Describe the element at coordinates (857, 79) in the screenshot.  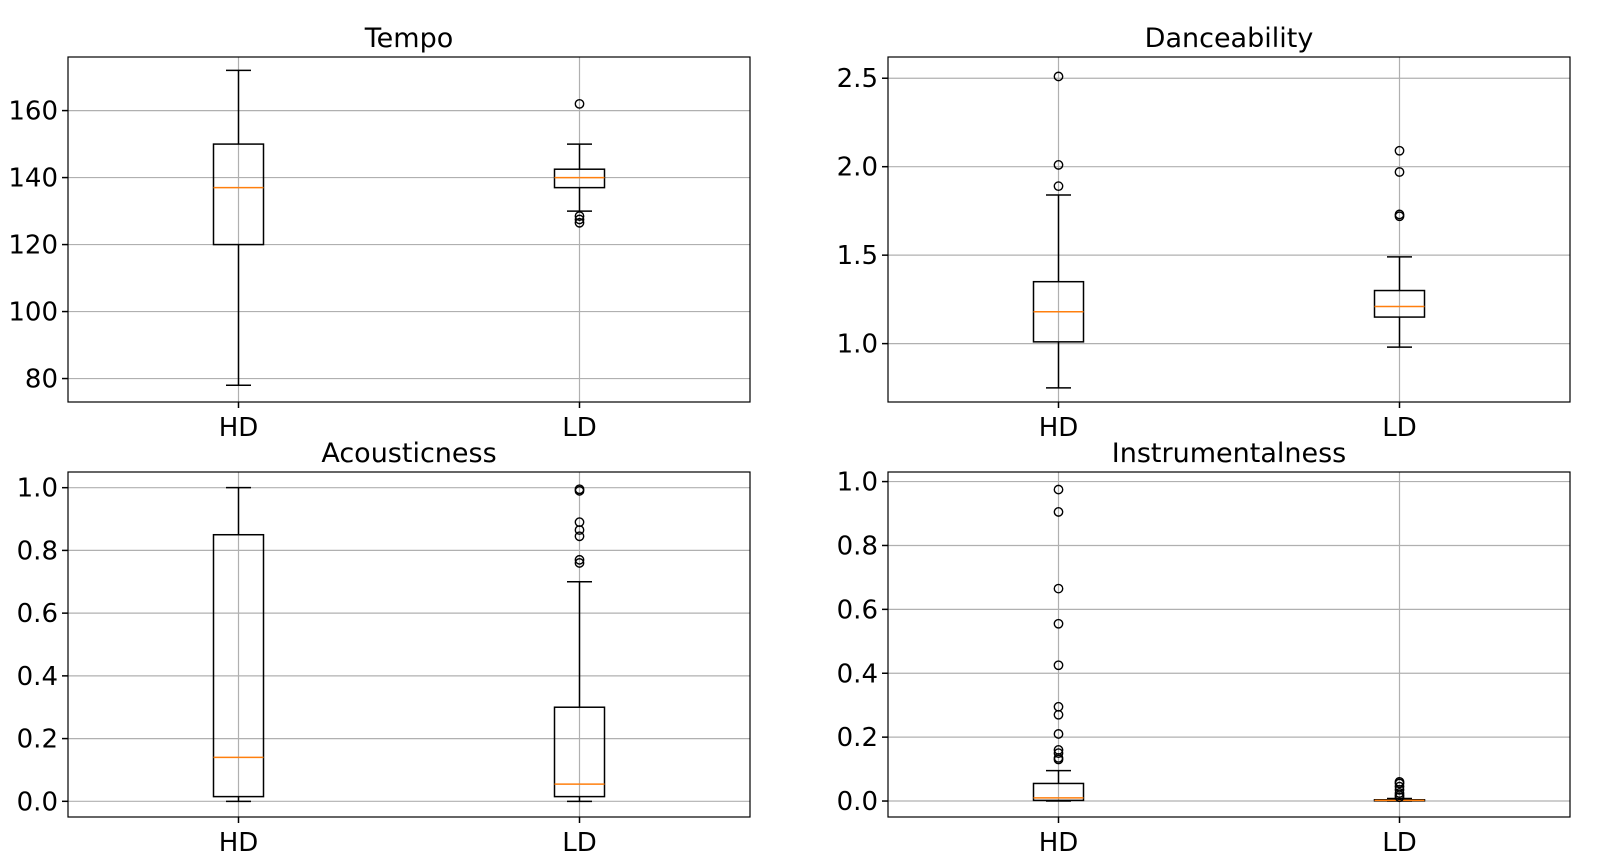
I see `y-tick-label: 2.5` at that location.